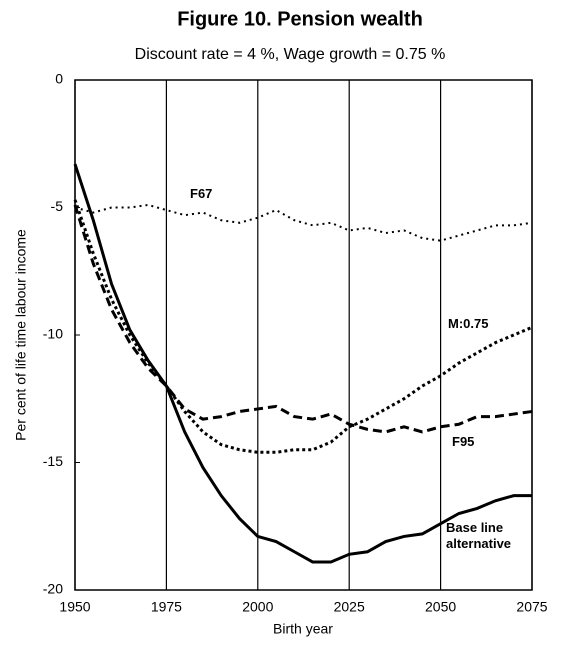 The width and height of the screenshot is (562, 645). Describe the element at coordinates (53, 461) in the screenshot. I see `y-tick-label: -15` at that location.